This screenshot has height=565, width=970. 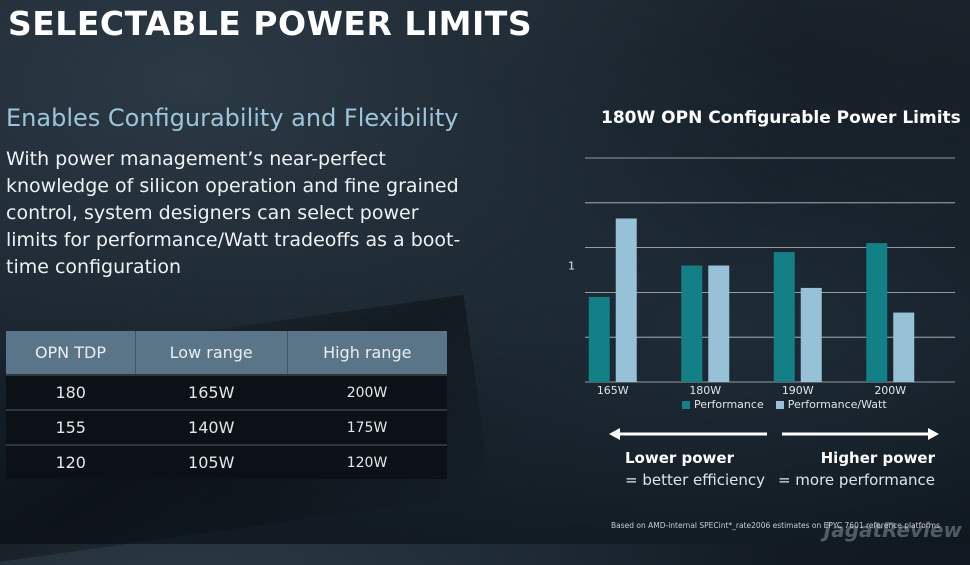 What do you see at coordinates (367, 427) in the screenshot?
I see `cell-high-range: 175W` at bounding box center [367, 427].